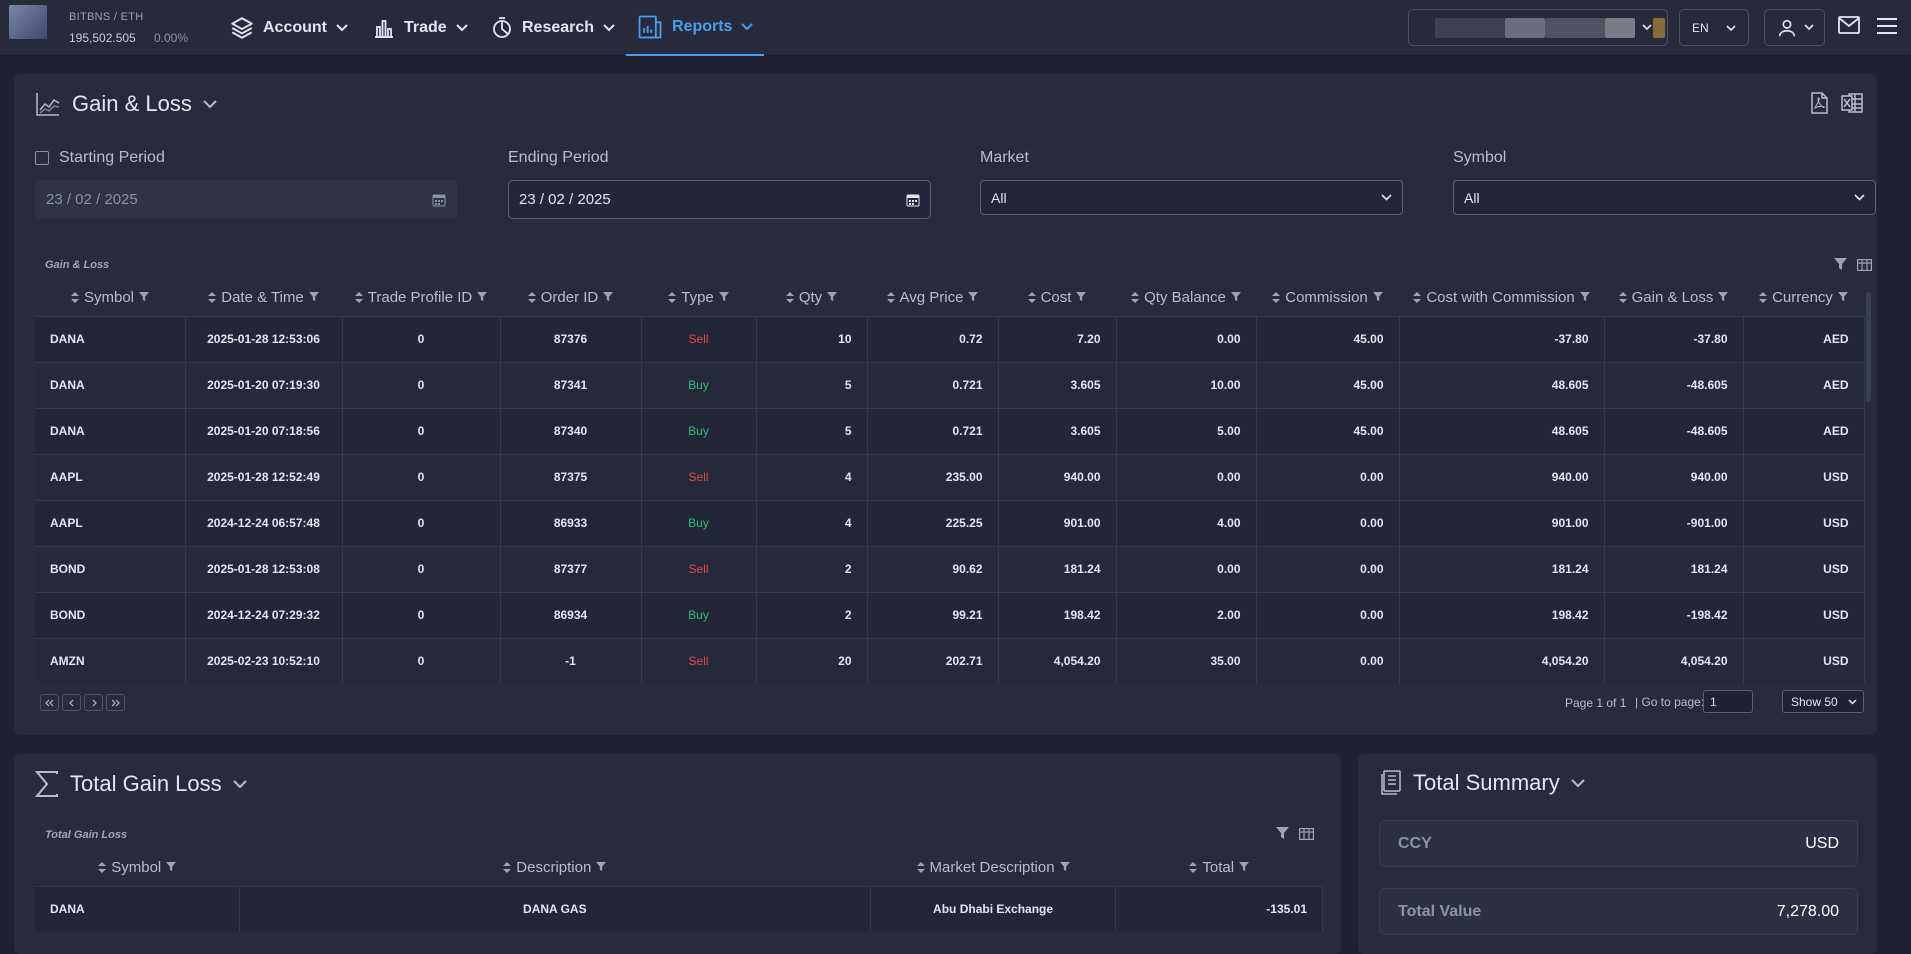  Describe the element at coordinates (1501, 298) in the screenshot. I see `column-header-cost-with-commission: Cost with Commission` at that location.